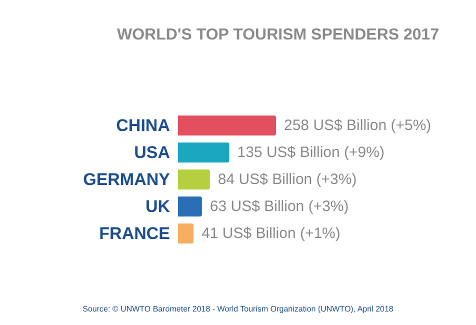 The image size is (476, 325). I want to click on y-tick-label: FRANCE, so click(134, 233).